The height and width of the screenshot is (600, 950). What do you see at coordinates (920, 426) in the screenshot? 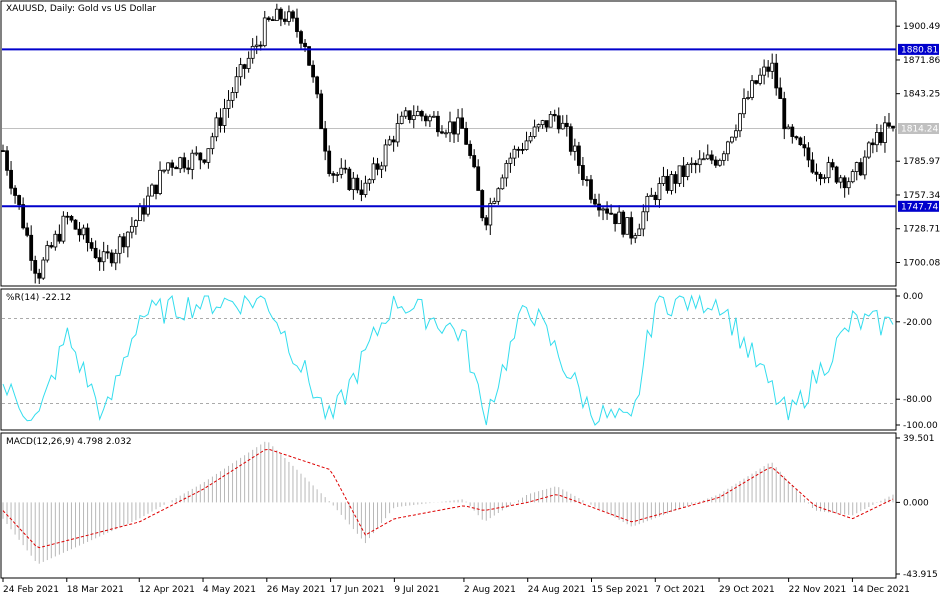
I see `wpr-tick-label: -100.00` at bounding box center [920, 426].